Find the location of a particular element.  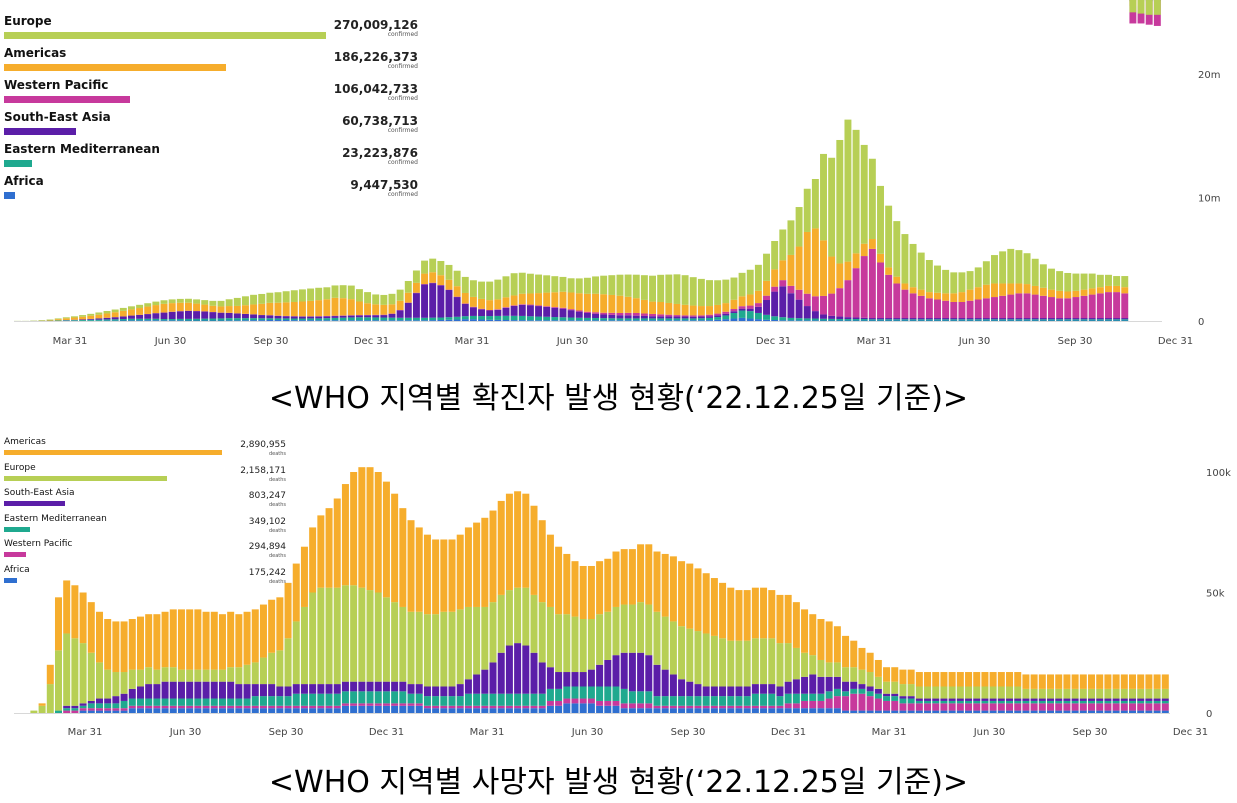

legend-value: 2,890,955 is located at coordinates (263, 445).